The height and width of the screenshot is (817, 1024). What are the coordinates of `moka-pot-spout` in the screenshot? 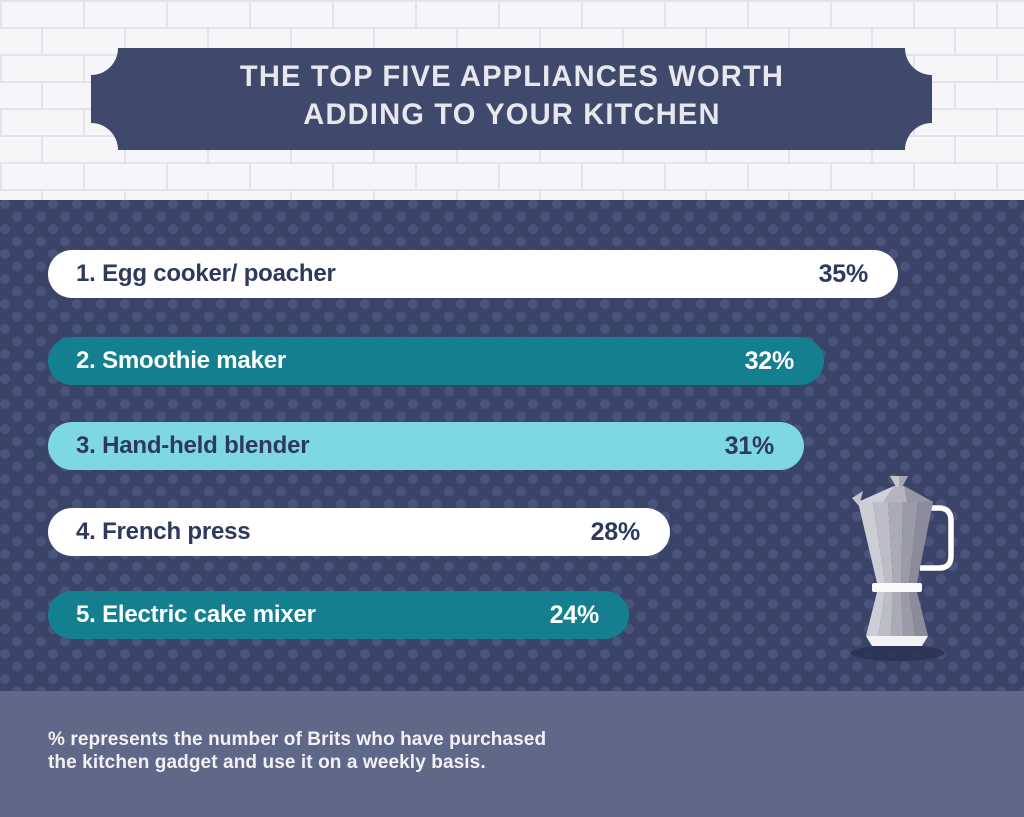 It's located at (857, 498).